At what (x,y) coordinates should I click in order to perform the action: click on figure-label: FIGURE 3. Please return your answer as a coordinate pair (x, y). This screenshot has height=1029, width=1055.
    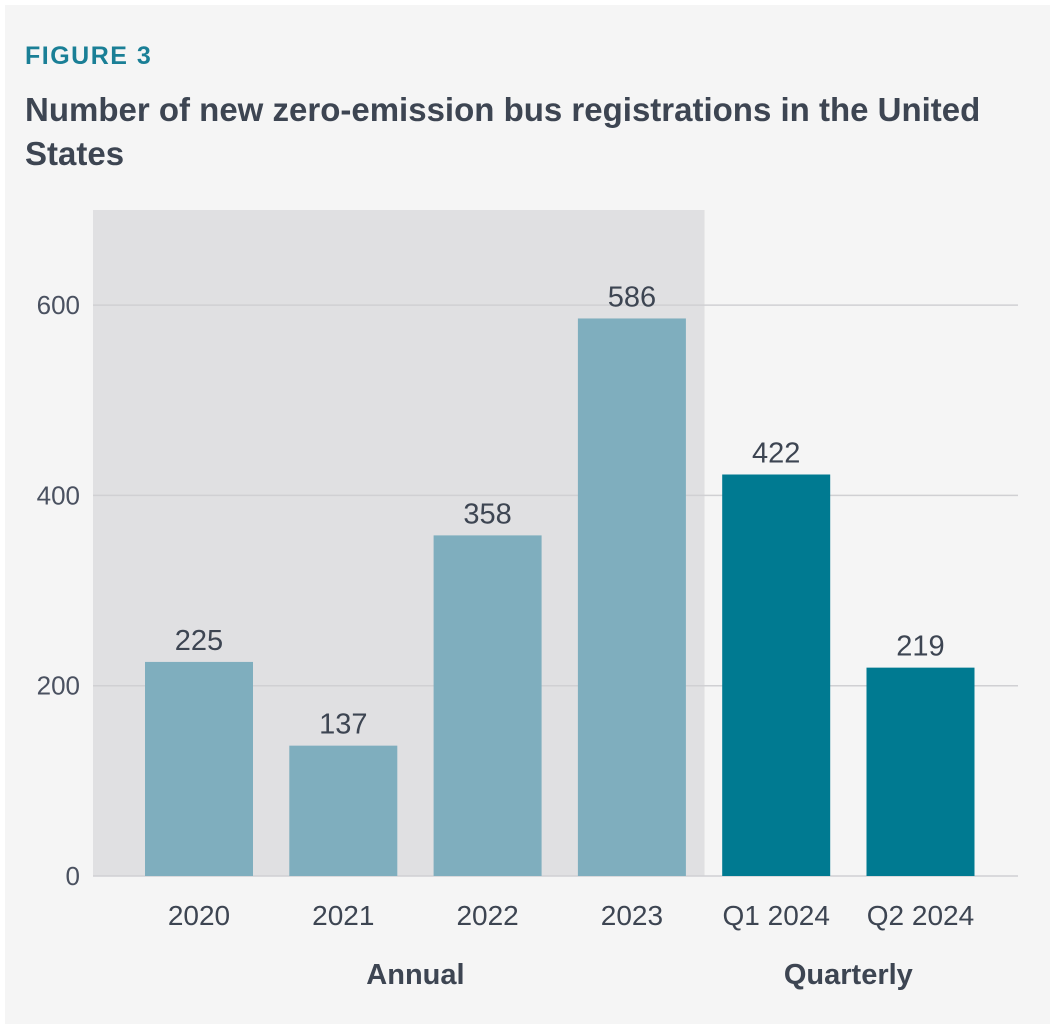
    Looking at the image, I should click on (89, 56).